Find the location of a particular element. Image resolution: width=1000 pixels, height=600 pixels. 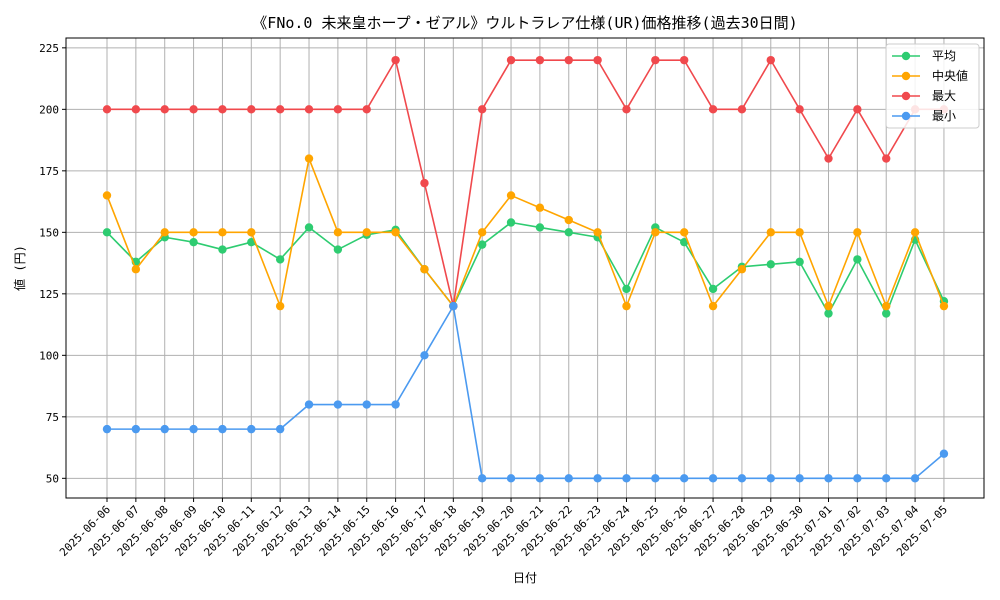

y-tick-label: 100 is located at coordinates (49, 355).